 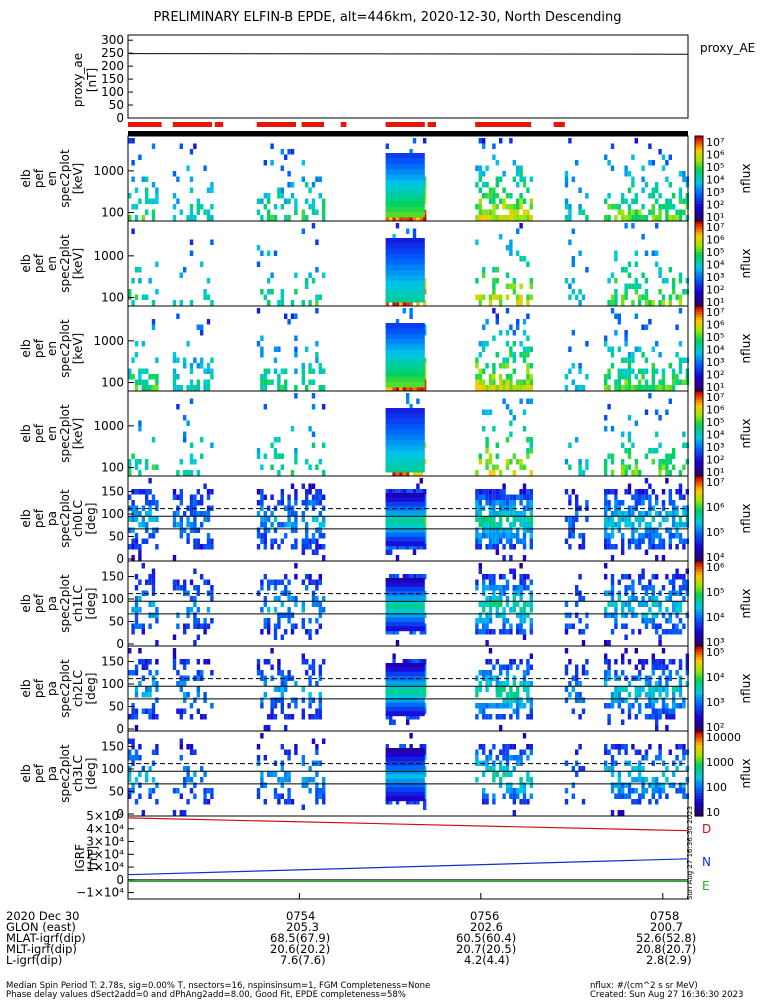 I want to click on colorbar-label: nflux, so click(x=746, y=434).